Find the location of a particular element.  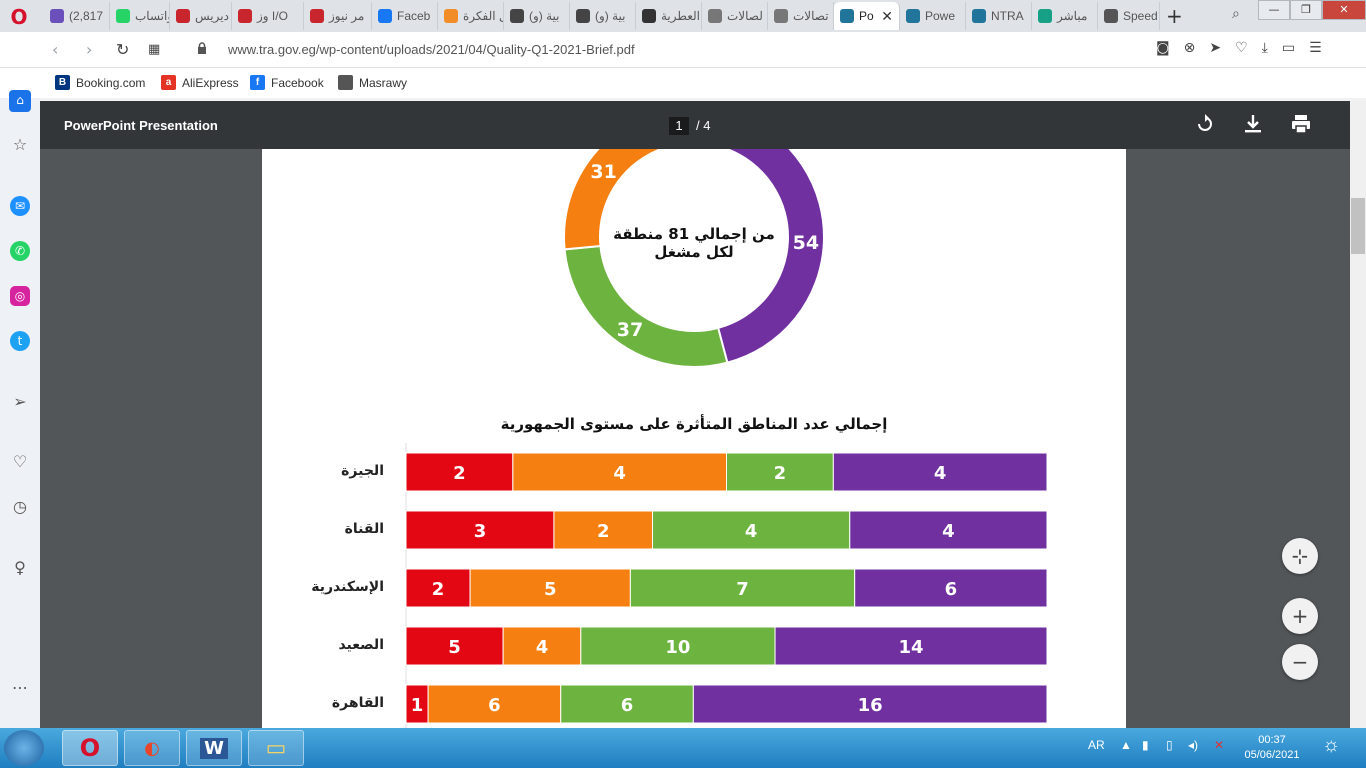

page-number-input: 1 is located at coordinates (679, 126).